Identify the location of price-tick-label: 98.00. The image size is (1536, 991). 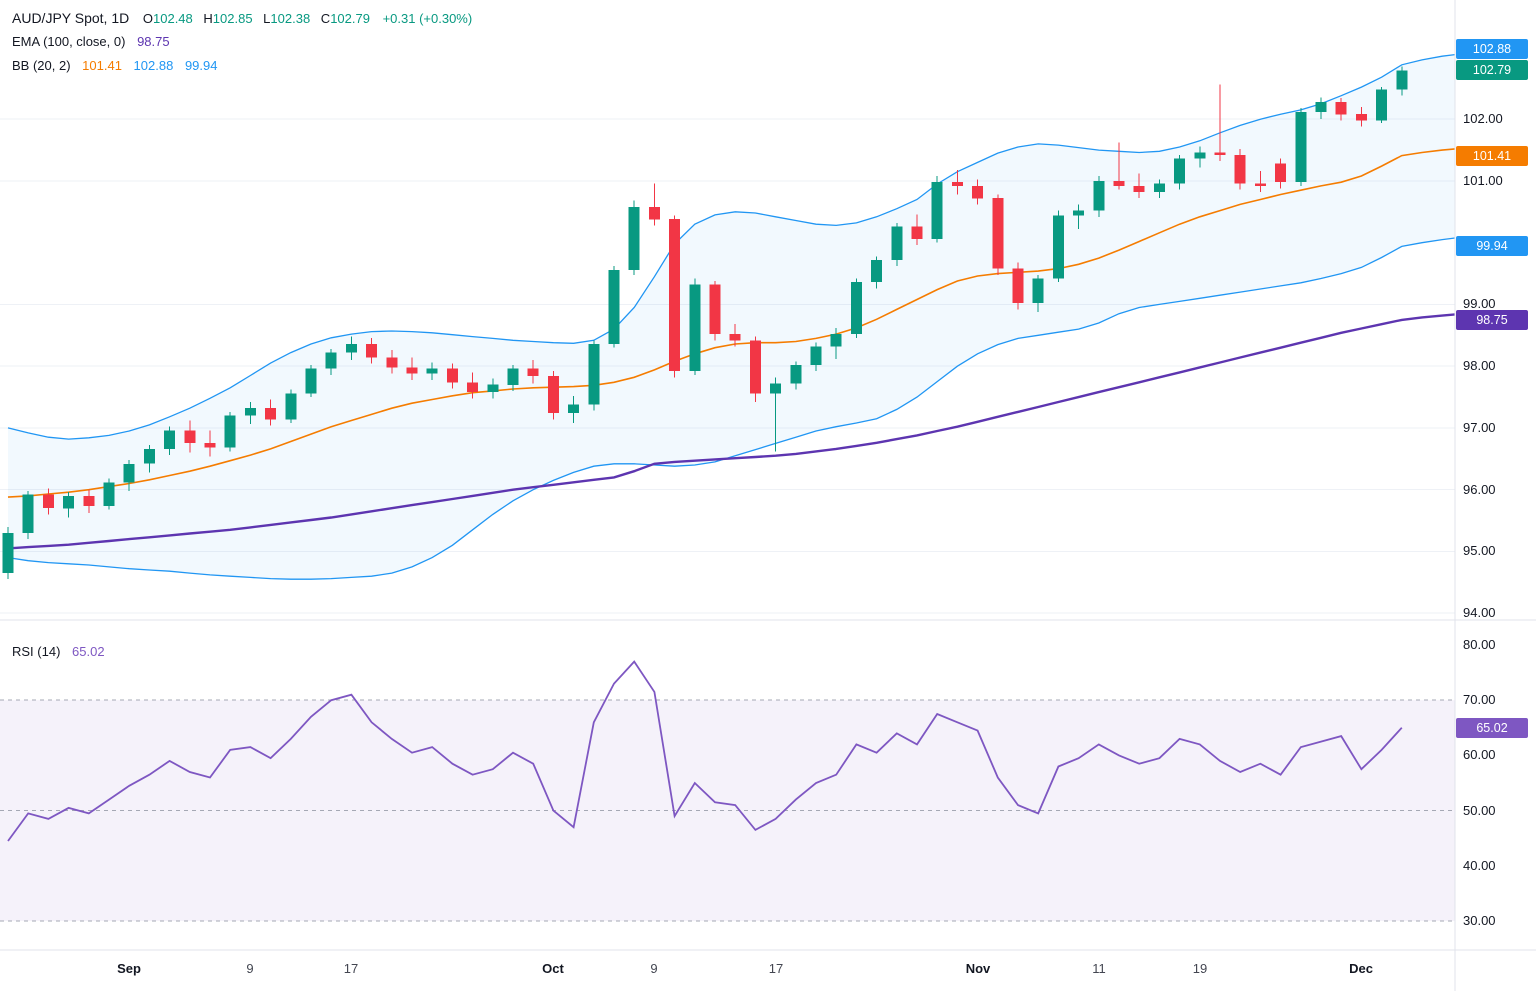
(1479, 365).